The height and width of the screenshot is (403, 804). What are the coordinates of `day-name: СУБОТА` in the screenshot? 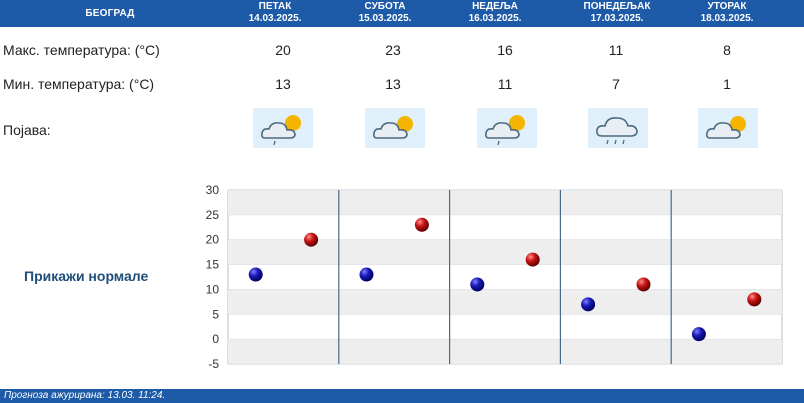 It's located at (385, 6).